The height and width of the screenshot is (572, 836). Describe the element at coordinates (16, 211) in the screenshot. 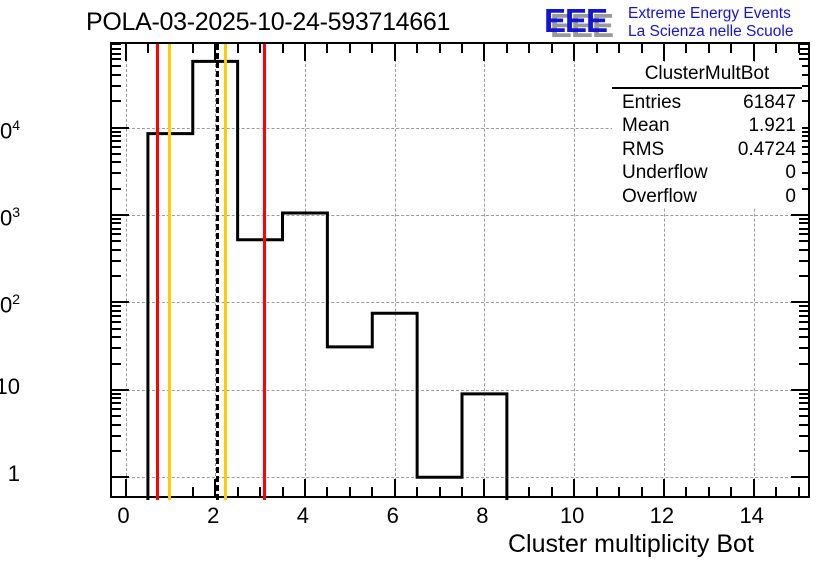

I see `y-axis-label-exponent: 3` at that location.